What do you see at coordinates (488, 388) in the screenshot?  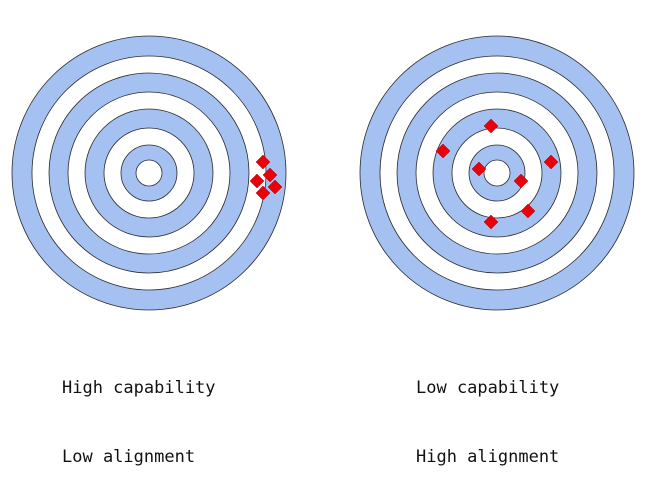 I see `caption-right-line-1: Low capability` at bounding box center [488, 388].